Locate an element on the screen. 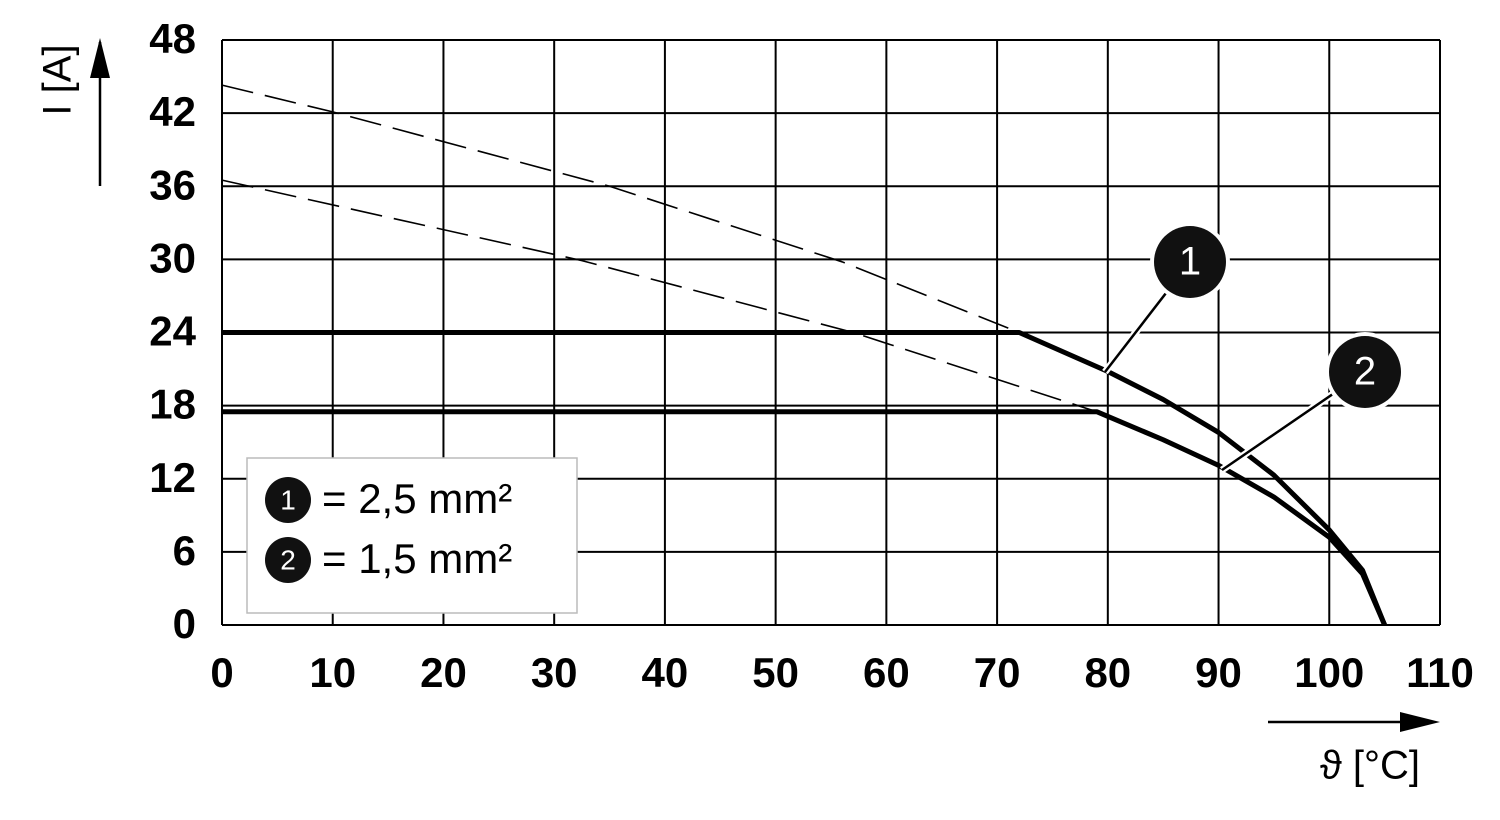  legend-marker-label: 1 is located at coordinates (288, 499).